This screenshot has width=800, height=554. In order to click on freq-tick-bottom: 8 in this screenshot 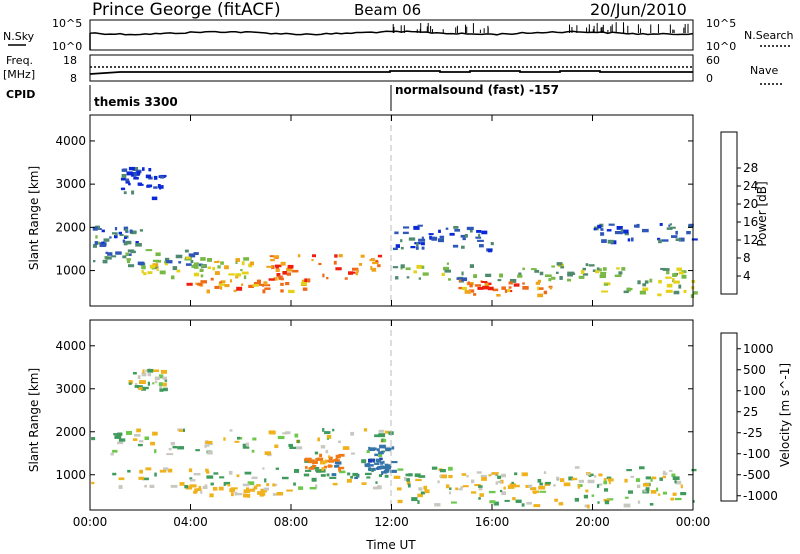, I will do `click(73, 78)`.